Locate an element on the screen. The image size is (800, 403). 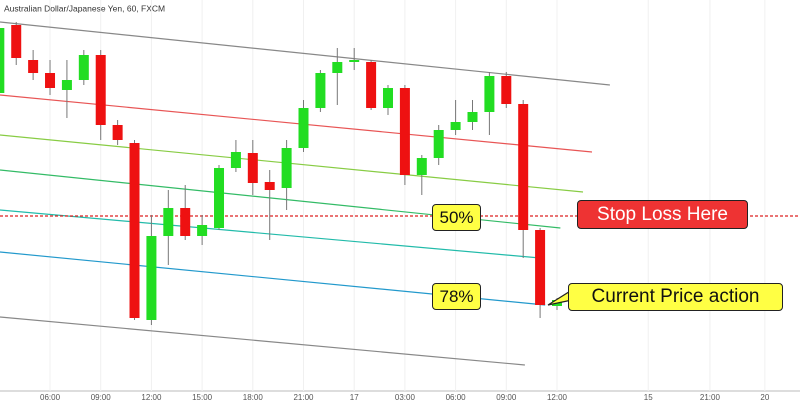
x-tick-label: 17 is located at coordinates (354, 397).